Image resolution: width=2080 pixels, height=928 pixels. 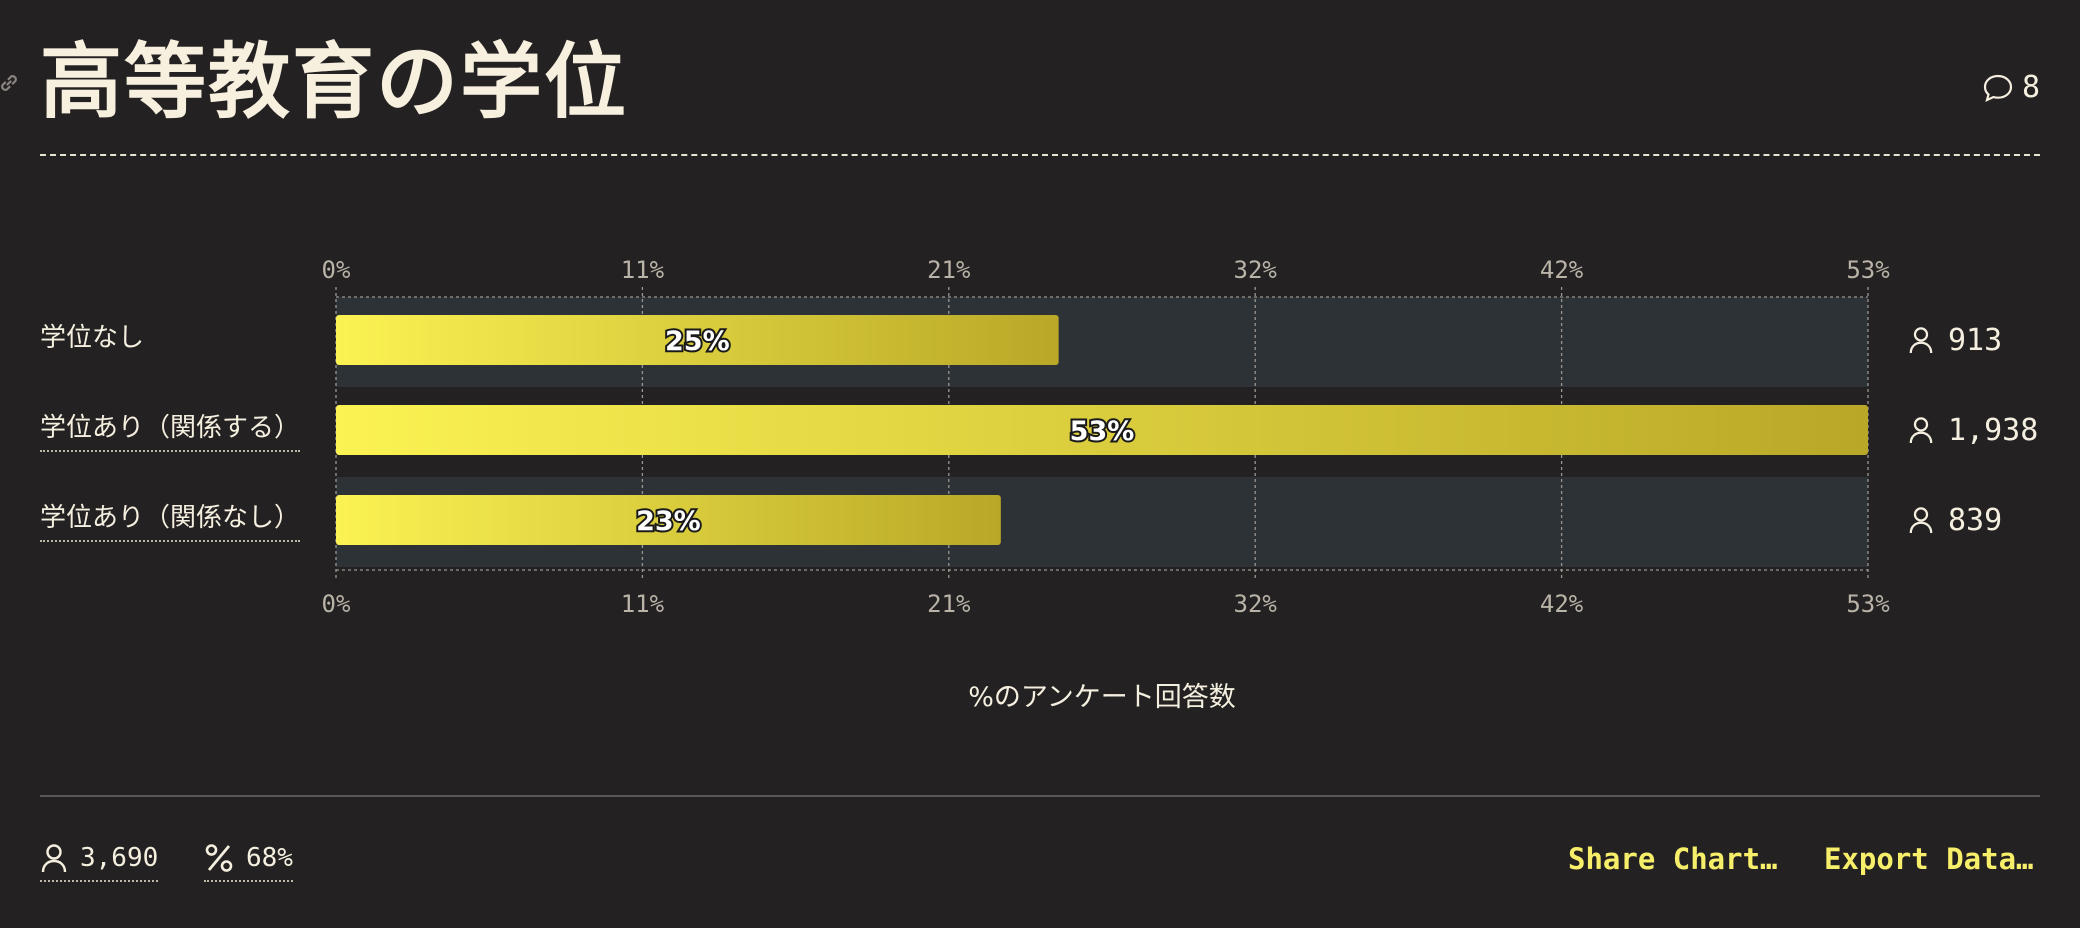 I want to click on link-icon, so click(x=11, y=83).